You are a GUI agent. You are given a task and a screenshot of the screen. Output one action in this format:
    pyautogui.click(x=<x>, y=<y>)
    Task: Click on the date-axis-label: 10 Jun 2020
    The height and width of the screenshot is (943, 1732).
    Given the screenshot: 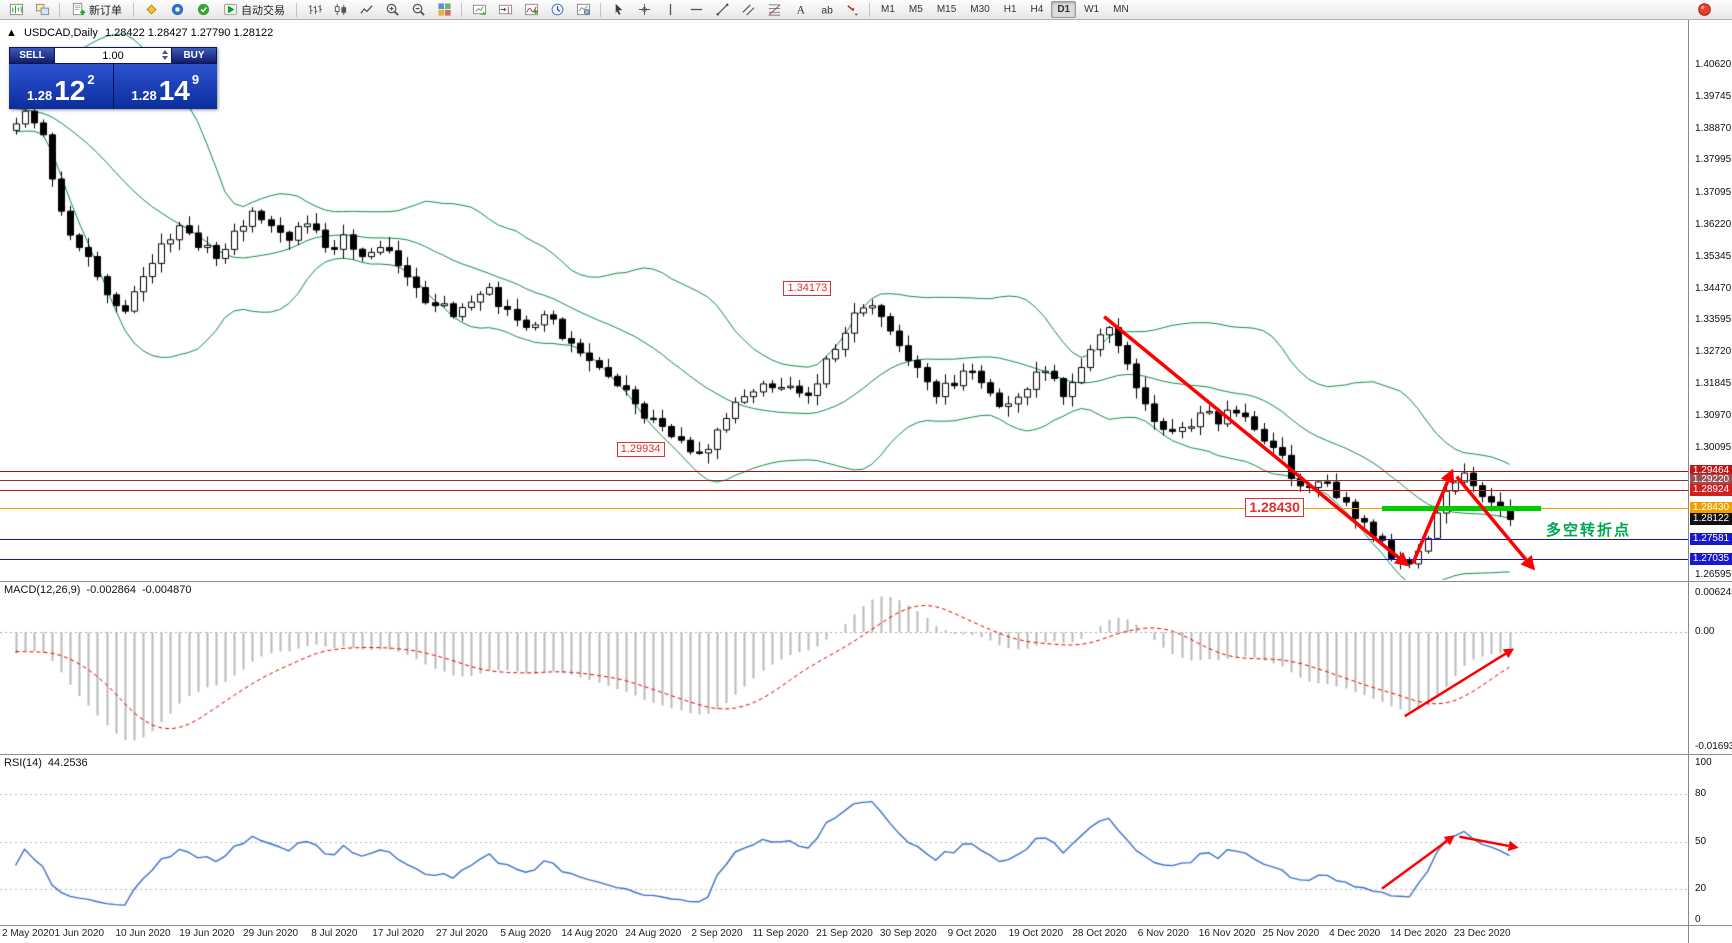 What is the action you would take?
    pyautogui.click(x=143, y=933)
    